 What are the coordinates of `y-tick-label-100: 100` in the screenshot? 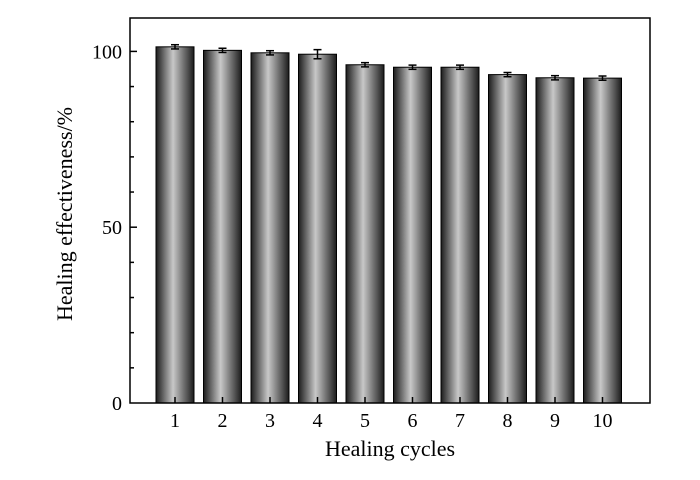 It's located at (107, 52).